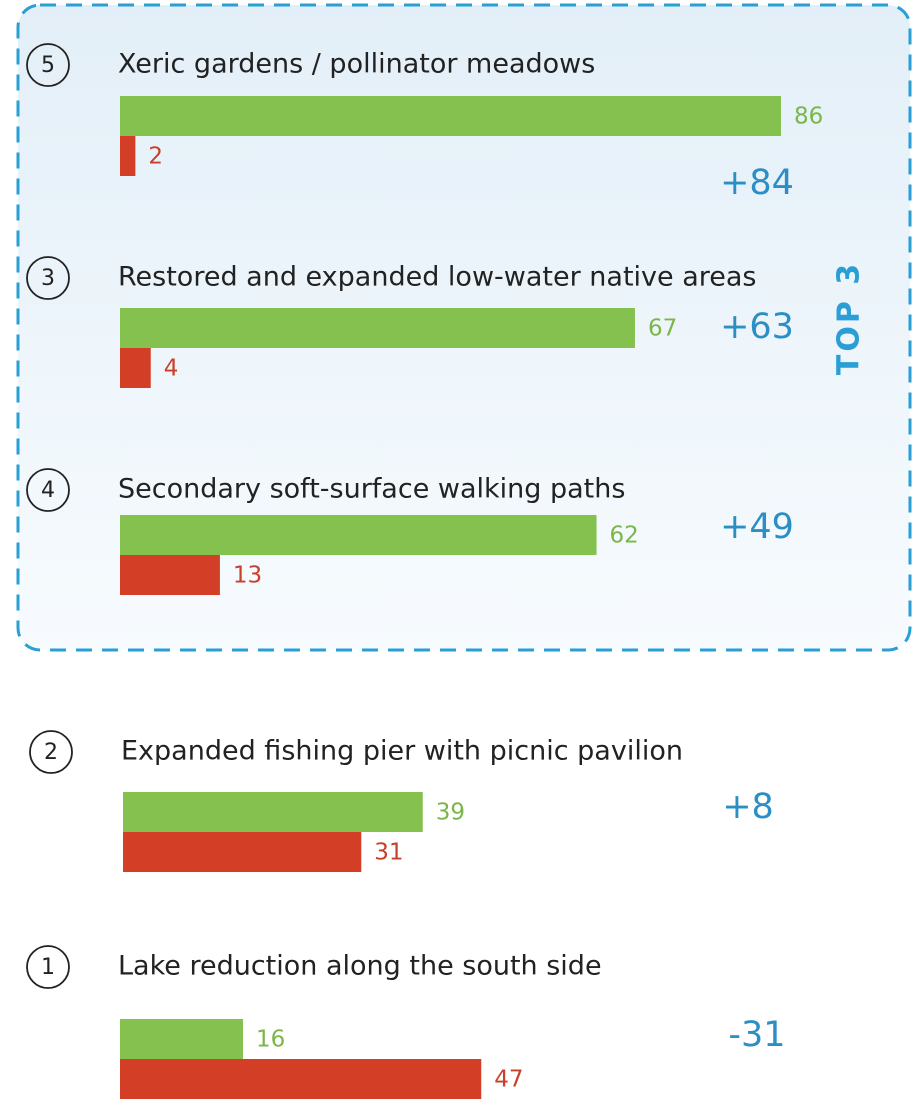 This screenshot has width=914, height=1106. I want to click on value-label: 16, so click(270, 1040).